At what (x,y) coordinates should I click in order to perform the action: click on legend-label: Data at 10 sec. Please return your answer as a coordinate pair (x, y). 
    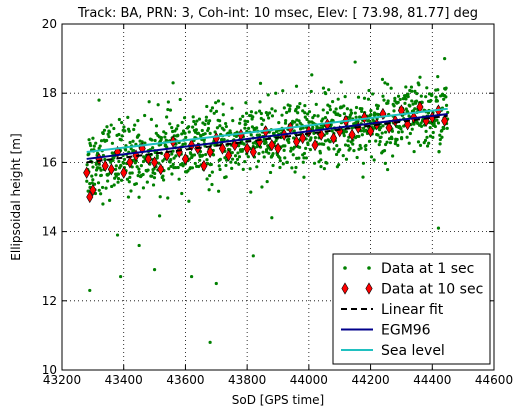
    Looking at the image, I should click on (432, 290).